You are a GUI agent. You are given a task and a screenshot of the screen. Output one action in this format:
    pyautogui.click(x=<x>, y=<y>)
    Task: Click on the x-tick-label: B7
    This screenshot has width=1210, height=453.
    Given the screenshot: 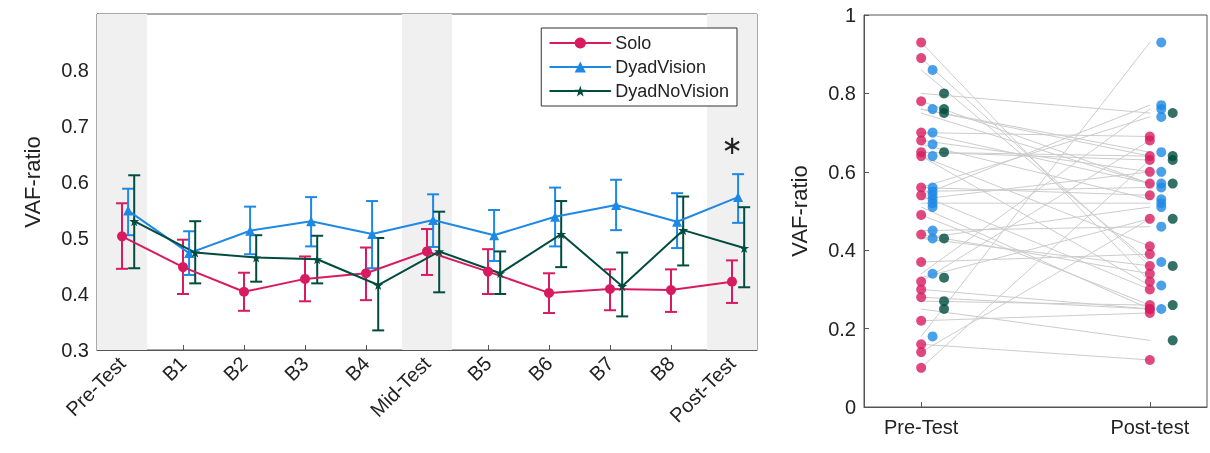 What is the action you would take?
    pyautogui.click(x=601, y=369)
    